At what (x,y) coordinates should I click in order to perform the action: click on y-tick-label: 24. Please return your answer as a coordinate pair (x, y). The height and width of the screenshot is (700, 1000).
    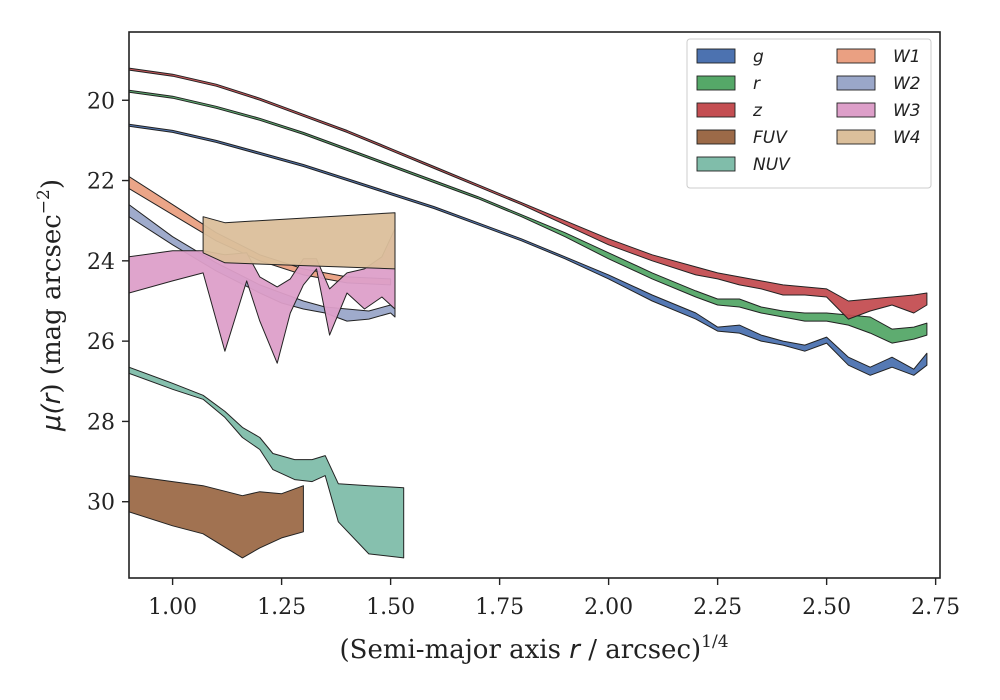
    Looking at the image, I should click on (101, 262).